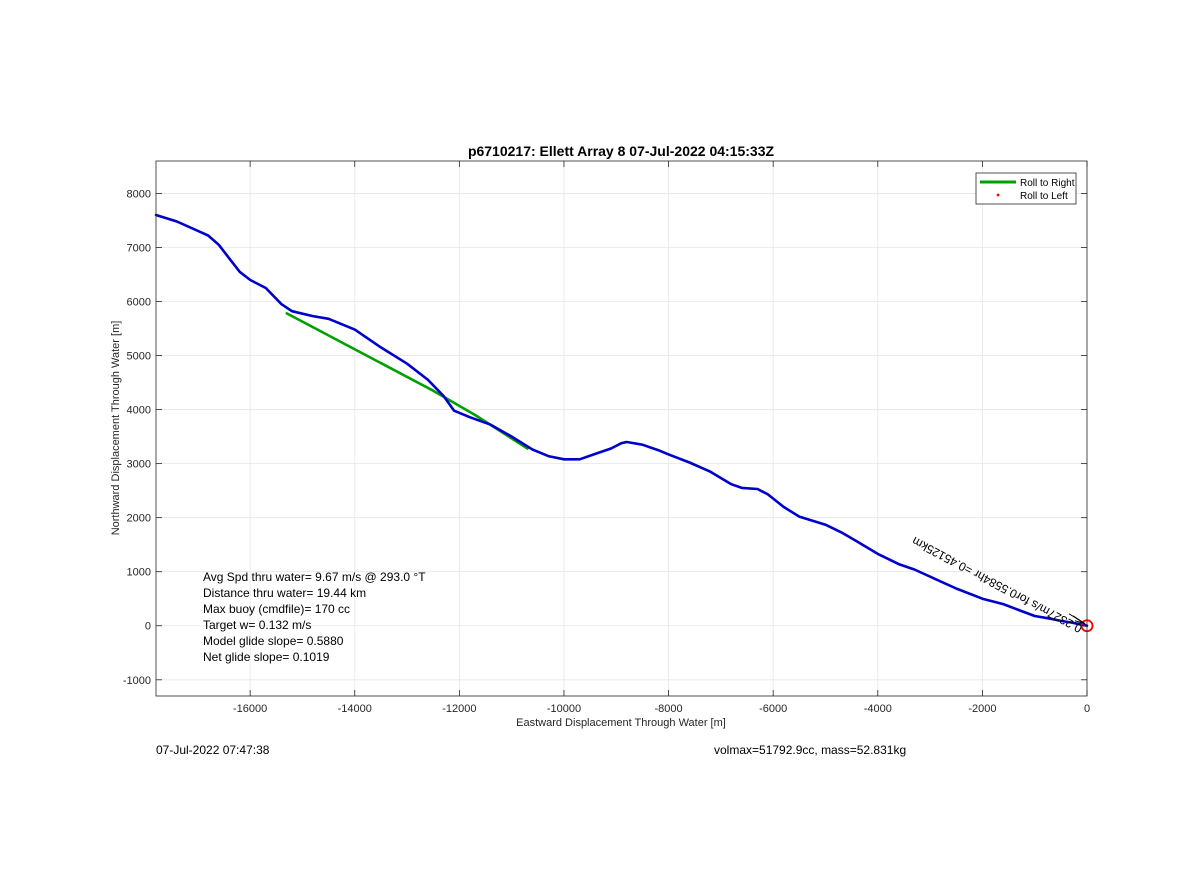 The image size is (1200, 889). I want to click on x-tick-label: -14000, so click(355, 709).